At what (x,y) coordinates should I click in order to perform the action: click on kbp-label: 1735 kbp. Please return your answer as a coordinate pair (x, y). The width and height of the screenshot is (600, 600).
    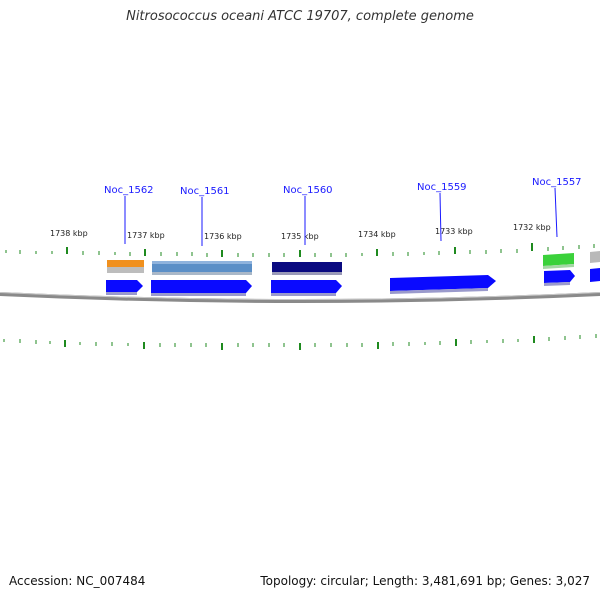
    Looking at the image, I should click on (300, 236).